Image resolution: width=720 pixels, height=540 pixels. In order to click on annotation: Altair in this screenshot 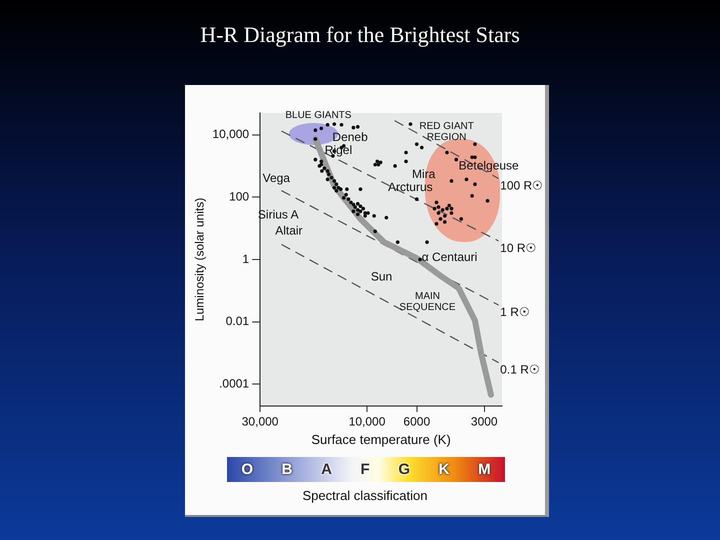, I will do `click(289, 230)`.